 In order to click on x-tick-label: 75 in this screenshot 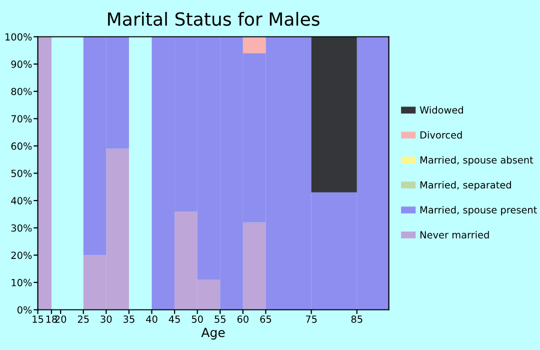, I will do `click(311, 319)`.